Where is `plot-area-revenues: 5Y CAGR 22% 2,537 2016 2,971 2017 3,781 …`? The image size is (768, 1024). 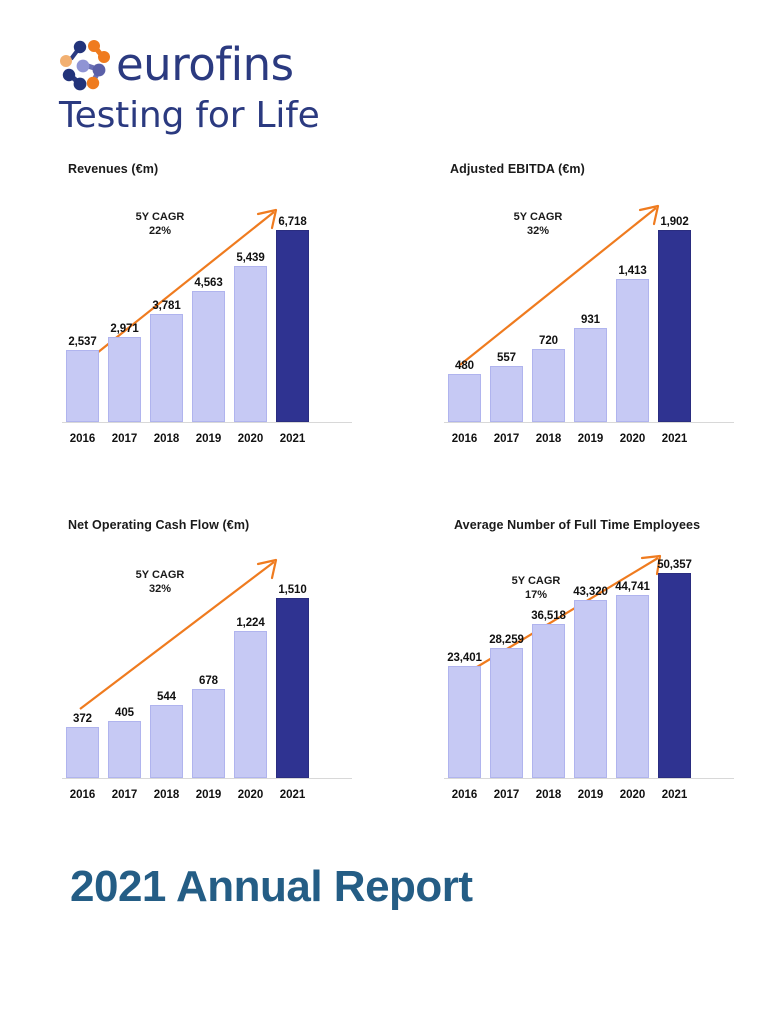 plot-area-revenues: 5Y CAGR 22% 2,537 2016 2,971 2017 3,781 … is located at coordinates (223, 320).